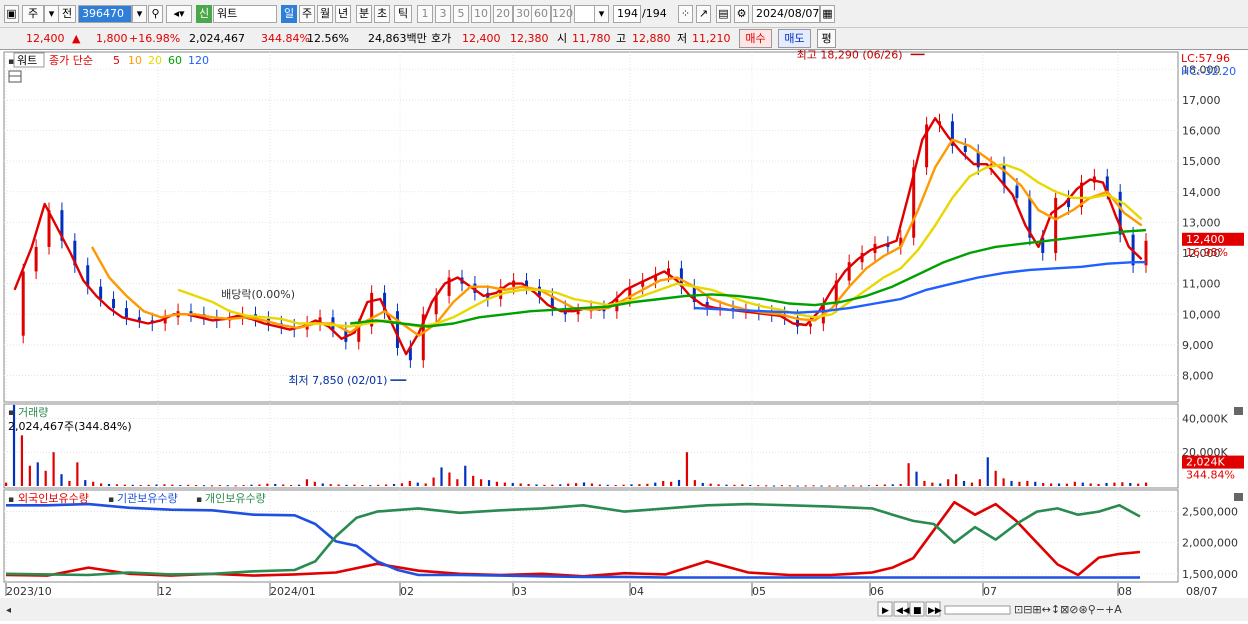 The width and height of the screenshot is (1248, 624). What do you see at coordinates (827, 14) in the screenshot?
I see `calendar-icon: ▦` at bounding box center [827, 14].